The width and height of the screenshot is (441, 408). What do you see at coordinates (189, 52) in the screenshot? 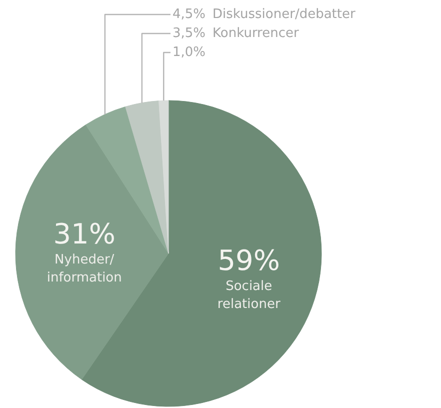
I see `data-label: 1,0%` at bounding box center [189, 52].